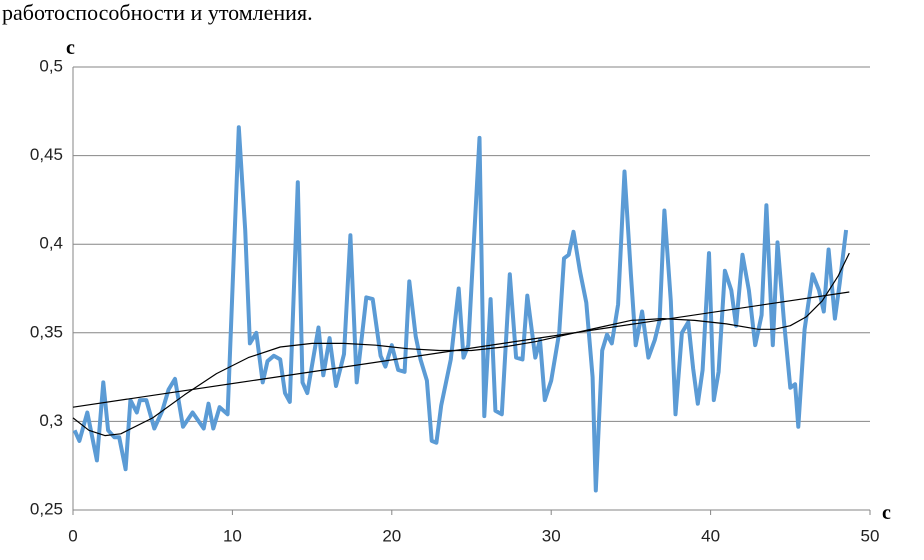 The height and width of the screenshot is (560, 924). I want to click on x-tick-label: 40, so click(710, 535).